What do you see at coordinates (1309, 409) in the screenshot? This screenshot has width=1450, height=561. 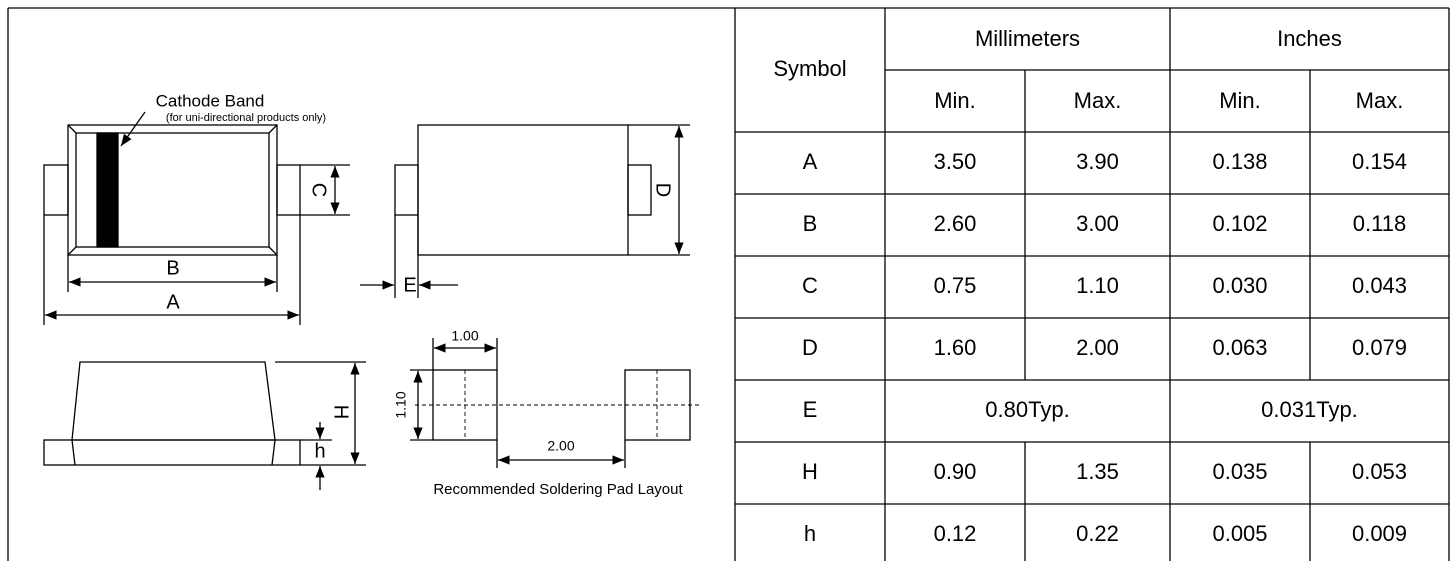 I see `value-cell: 0.031Typ.` at bounding box center [1309, 409].